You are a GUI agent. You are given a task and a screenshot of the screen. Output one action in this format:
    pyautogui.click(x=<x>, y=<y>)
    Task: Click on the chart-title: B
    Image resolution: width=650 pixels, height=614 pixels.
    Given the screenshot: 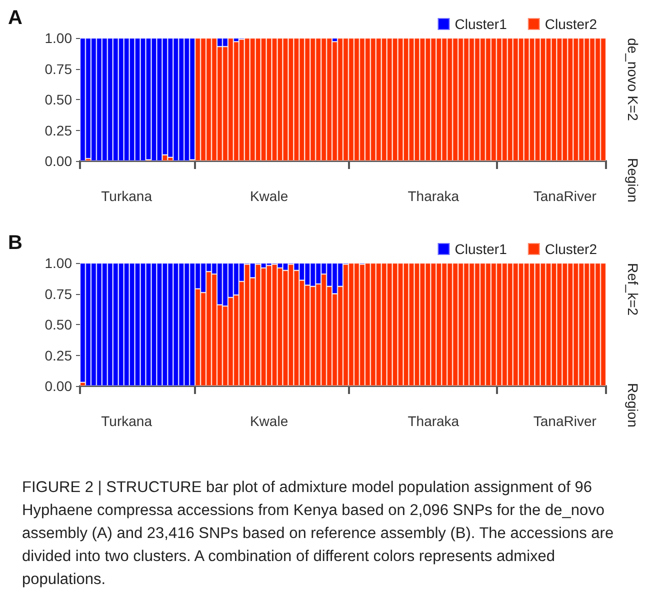 What is the action you would take?
    pyautogui.click(x=15, y=243)
    